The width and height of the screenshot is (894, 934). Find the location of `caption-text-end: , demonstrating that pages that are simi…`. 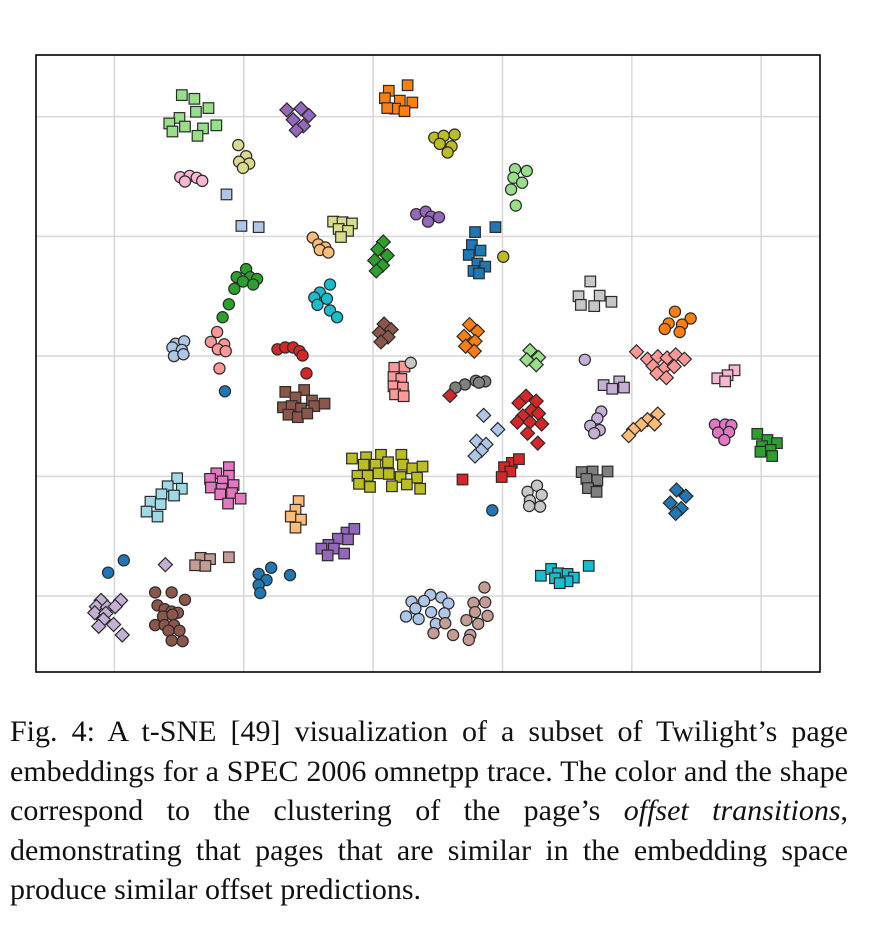

caption-text-end: , demonstrating that pages that are simi… is located at coordinates (429, 850).